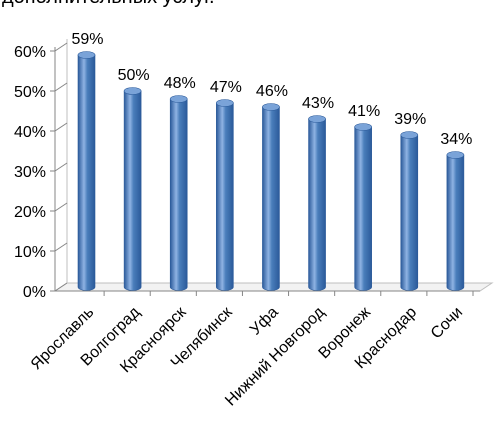  Describe the element at coordinates (318, 103) in the screenshot. I see `data-label: 43%` at that location.